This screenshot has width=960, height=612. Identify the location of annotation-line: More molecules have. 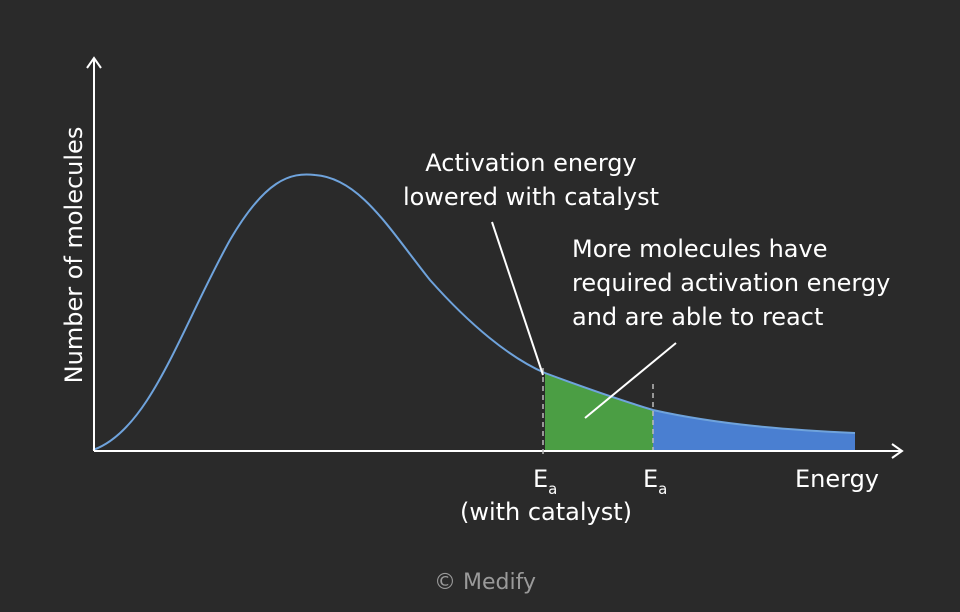
(699, 249).